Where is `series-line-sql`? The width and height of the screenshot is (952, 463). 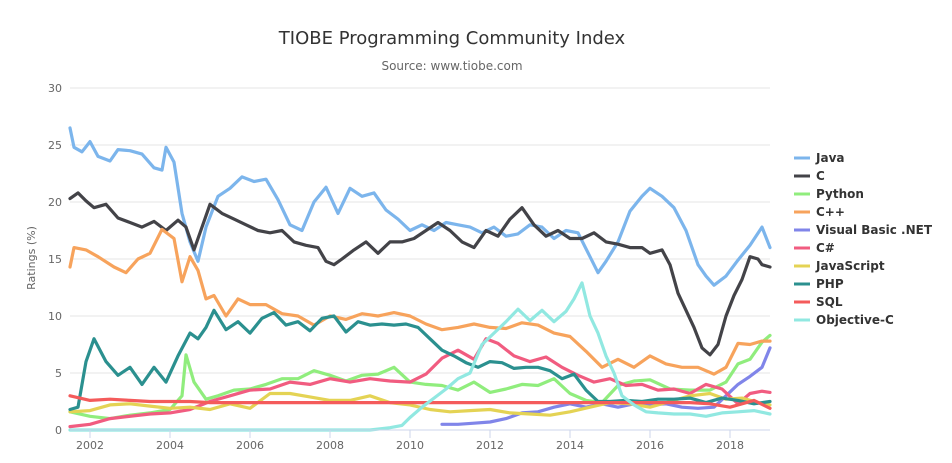
series-line-sql is located at coordinates (420, 402).